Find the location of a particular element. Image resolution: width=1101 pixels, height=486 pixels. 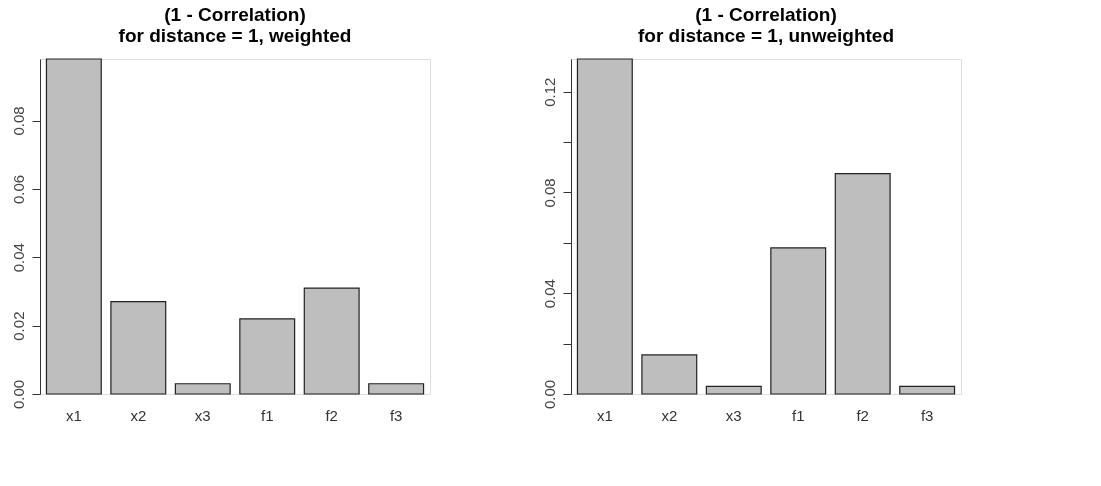

y-tick-label: 0.02 is located at coordinates (18, 326).